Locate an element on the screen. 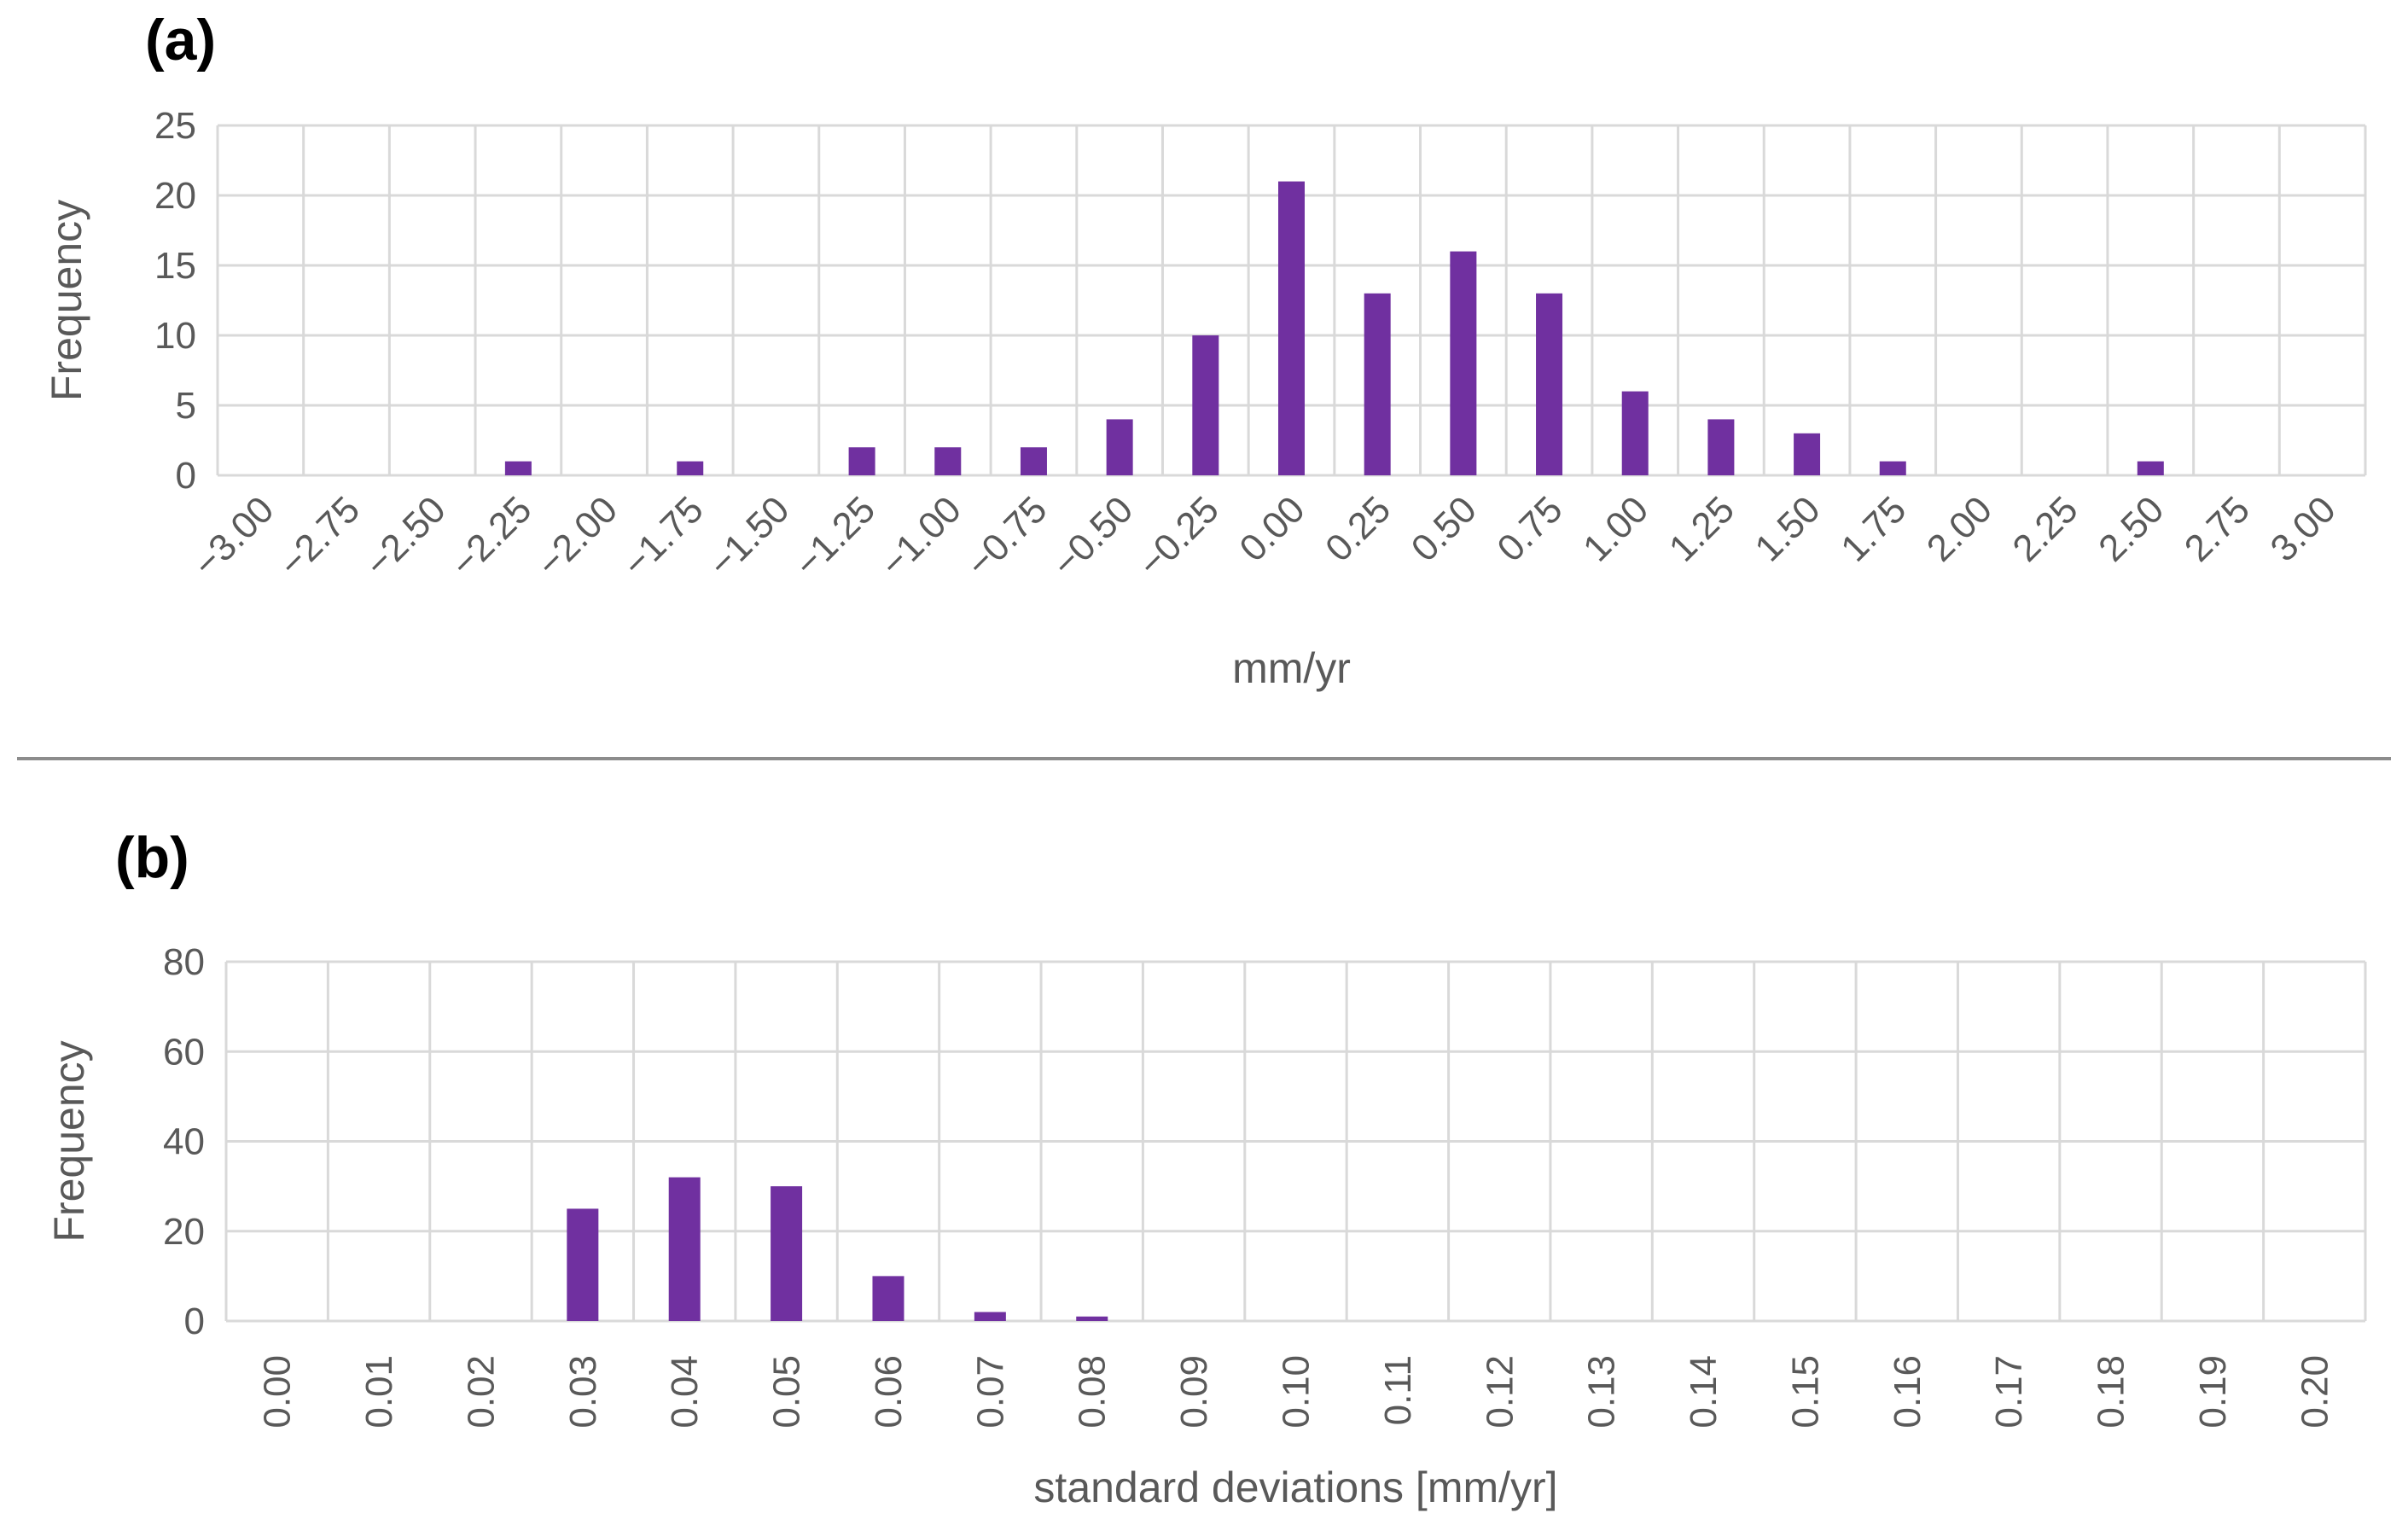  x-tick-label: 2.00 is located at coordinates (1959, 528).